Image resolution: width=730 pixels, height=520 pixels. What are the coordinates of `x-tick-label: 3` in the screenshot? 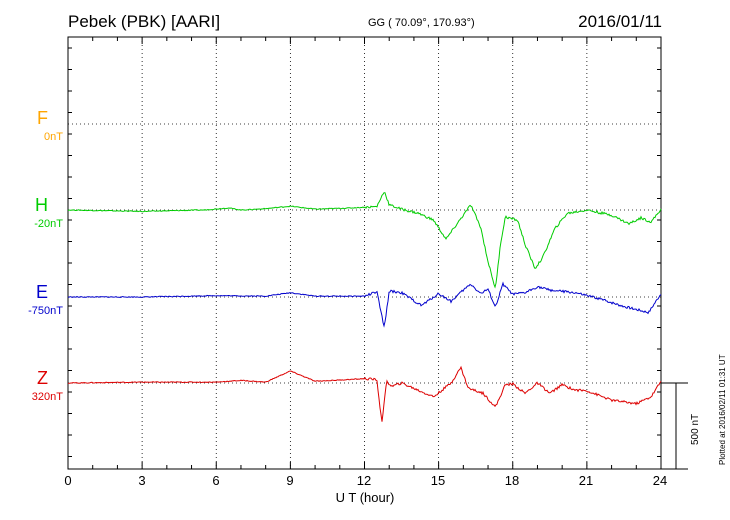 It's located at (142, 480).